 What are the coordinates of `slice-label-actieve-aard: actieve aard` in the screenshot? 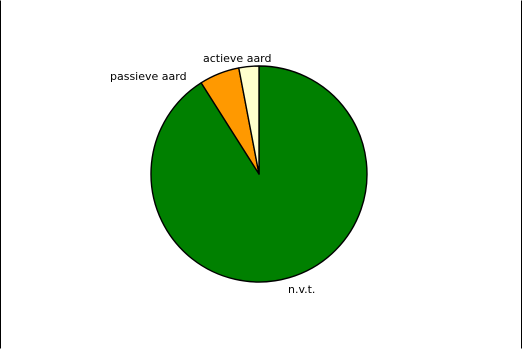 It's located at (237, 58).